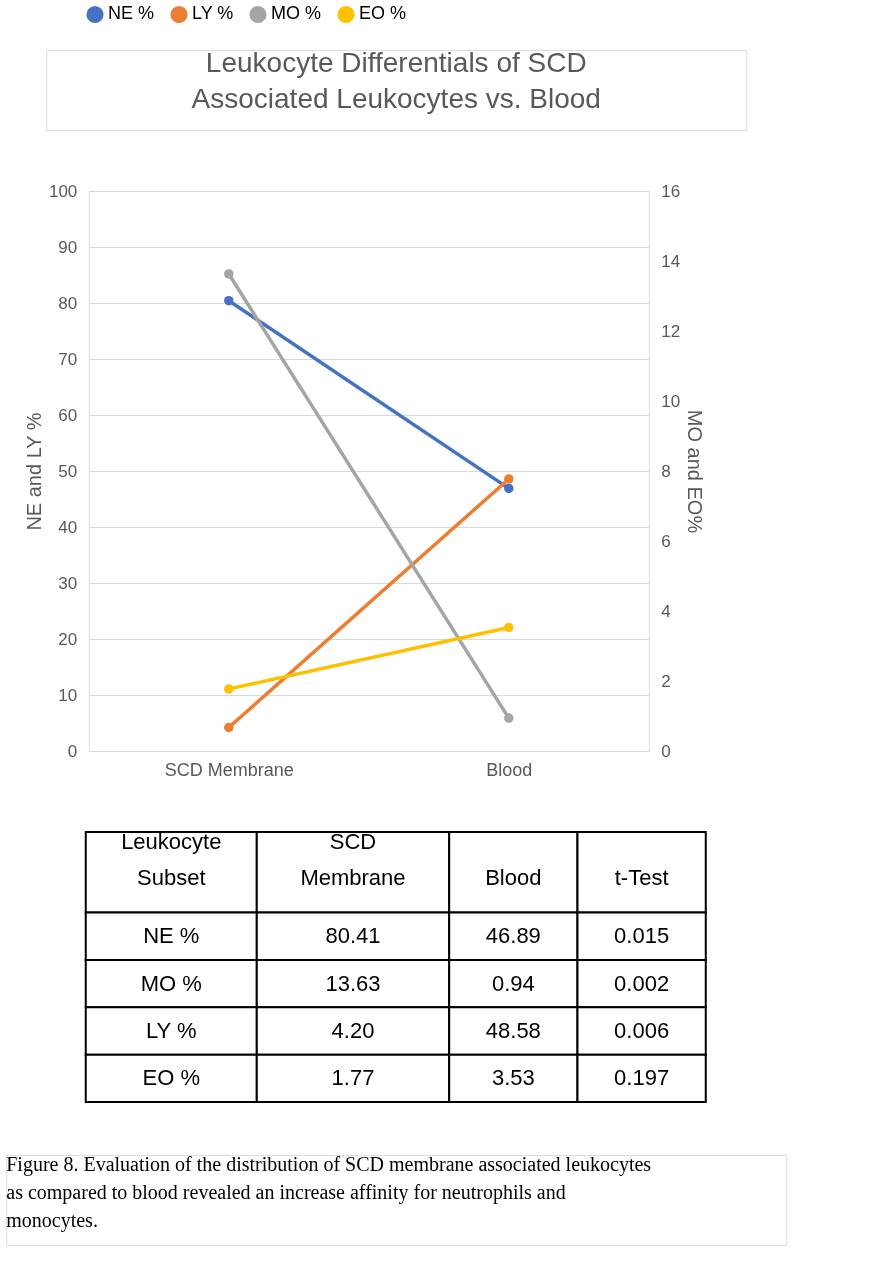 The image size is (877, 1284). Describe the element at coordinates (695, 471) in the screenshot. I see `y2-axis-title: MO and EO%` at that location.